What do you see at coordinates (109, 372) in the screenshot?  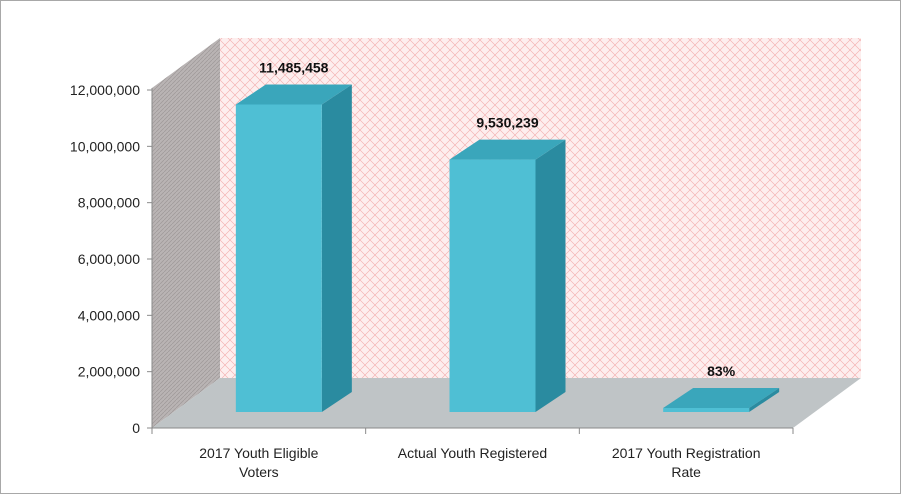 I see `y-tick-label: 2,000,000` at bounding box center [109, 372].